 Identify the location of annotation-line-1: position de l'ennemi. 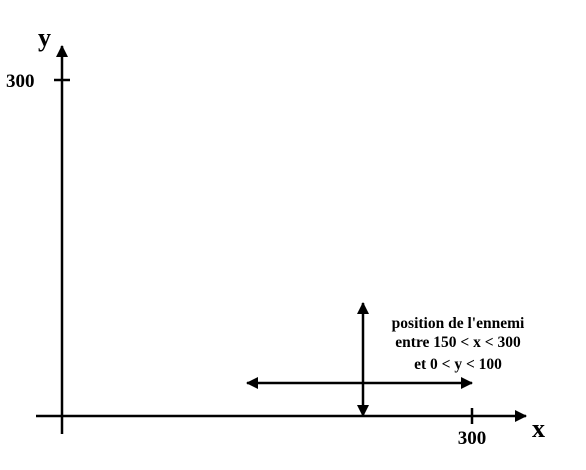
(458, 323).